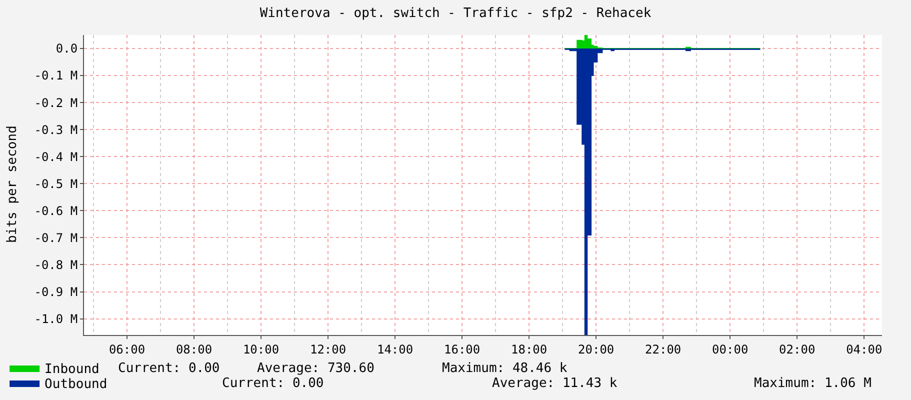  I want to click on x-tick-label: 08:00, so click(194, 349).